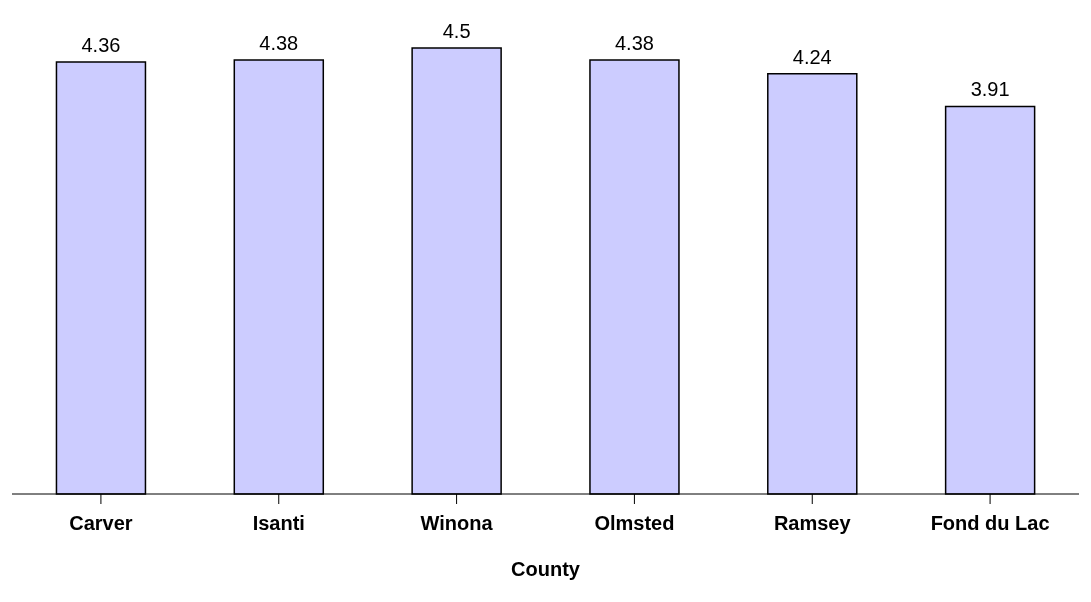  What do you see at coordinates (990, 523) in the screenshot?
I see `x-tick-label: Fond du Lac` at bounding box center [990, 523].